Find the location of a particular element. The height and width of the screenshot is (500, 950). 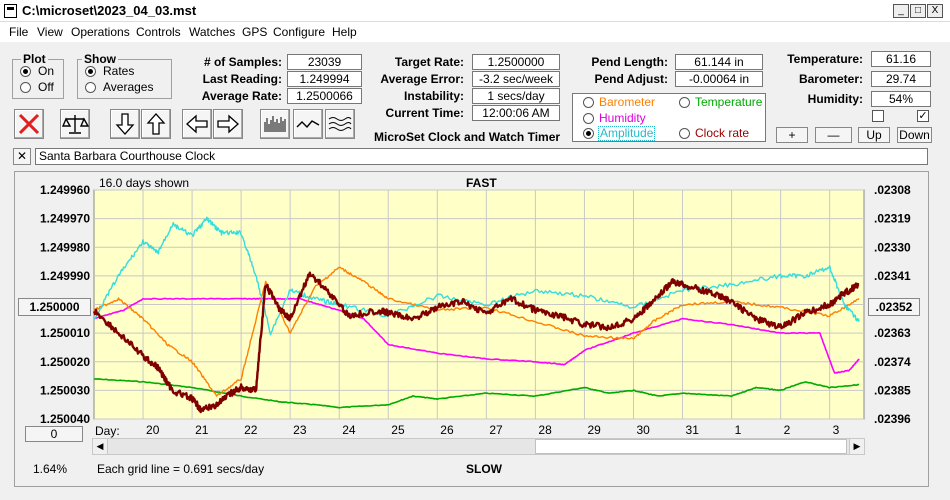

menu-view: View is located at coordinates (50, 32).